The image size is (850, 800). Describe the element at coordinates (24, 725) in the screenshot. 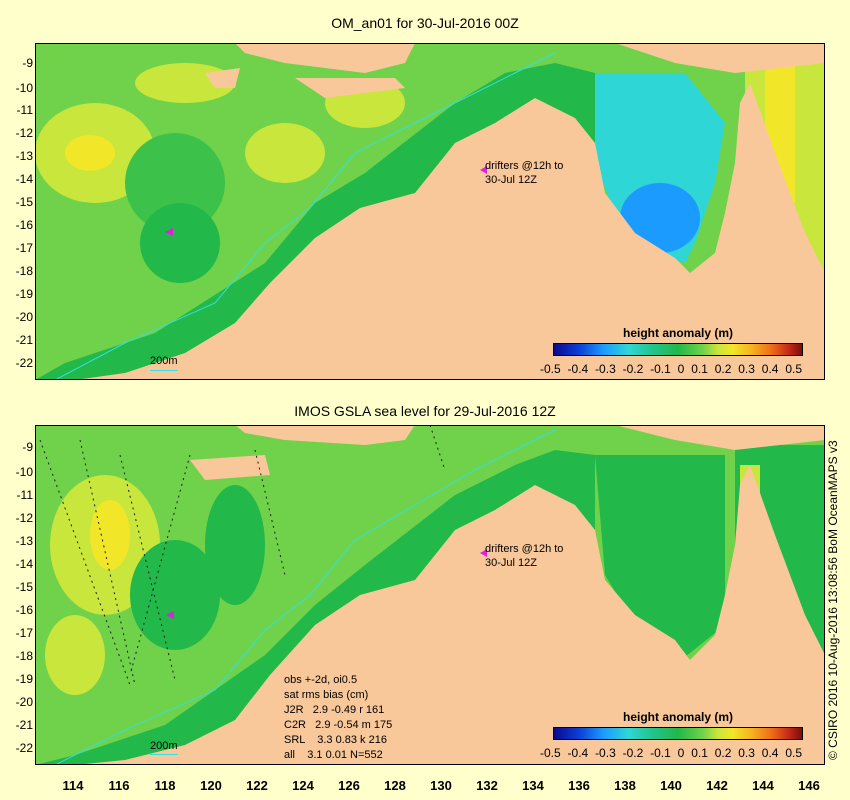

I see `bottom-ytick: -21` at that location.